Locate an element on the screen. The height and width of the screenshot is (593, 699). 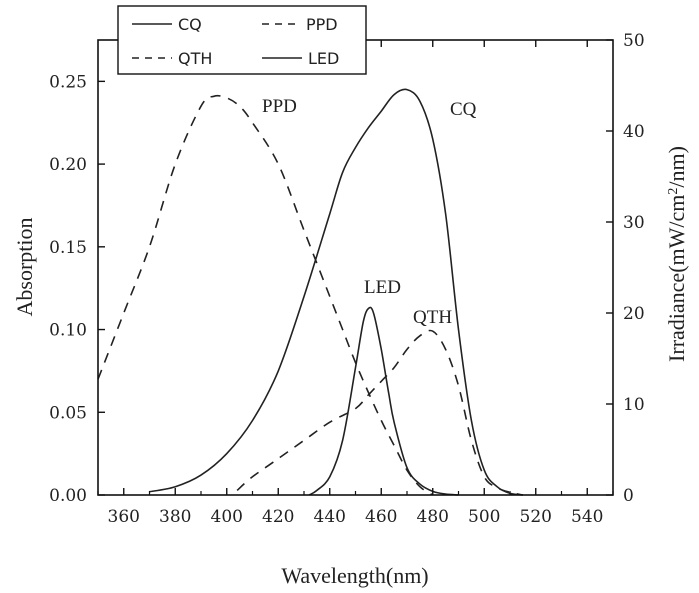
y-tick-label-0.20: 0.20 is located at coordinates (68, 165).